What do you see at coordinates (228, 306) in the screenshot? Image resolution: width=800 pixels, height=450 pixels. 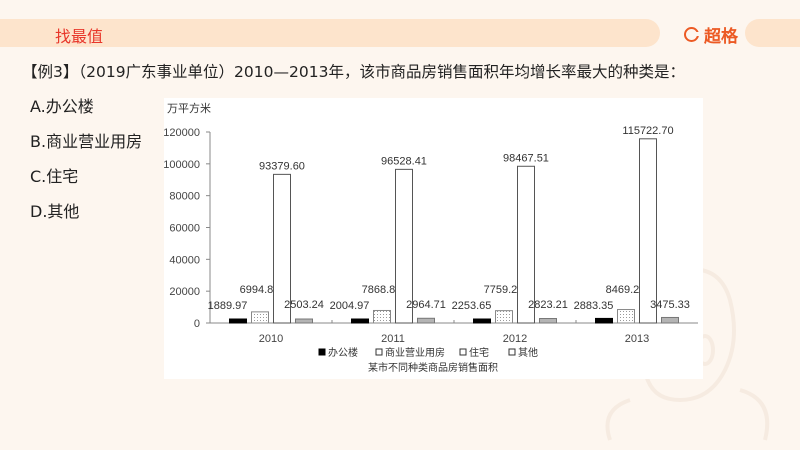 I see `data-label: 1889.97` at bounding box center [228, 306].